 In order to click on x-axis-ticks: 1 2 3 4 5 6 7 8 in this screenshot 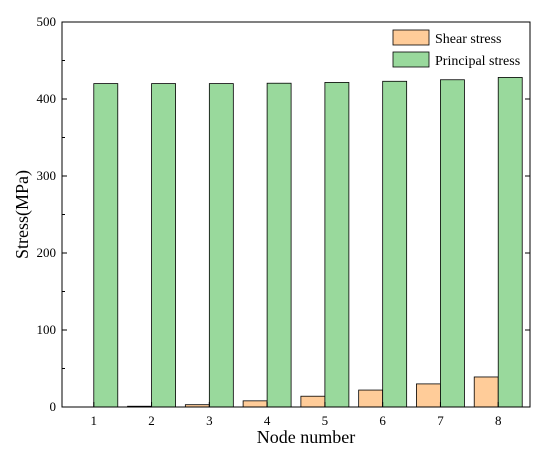, I will do `click(296, 415)`.